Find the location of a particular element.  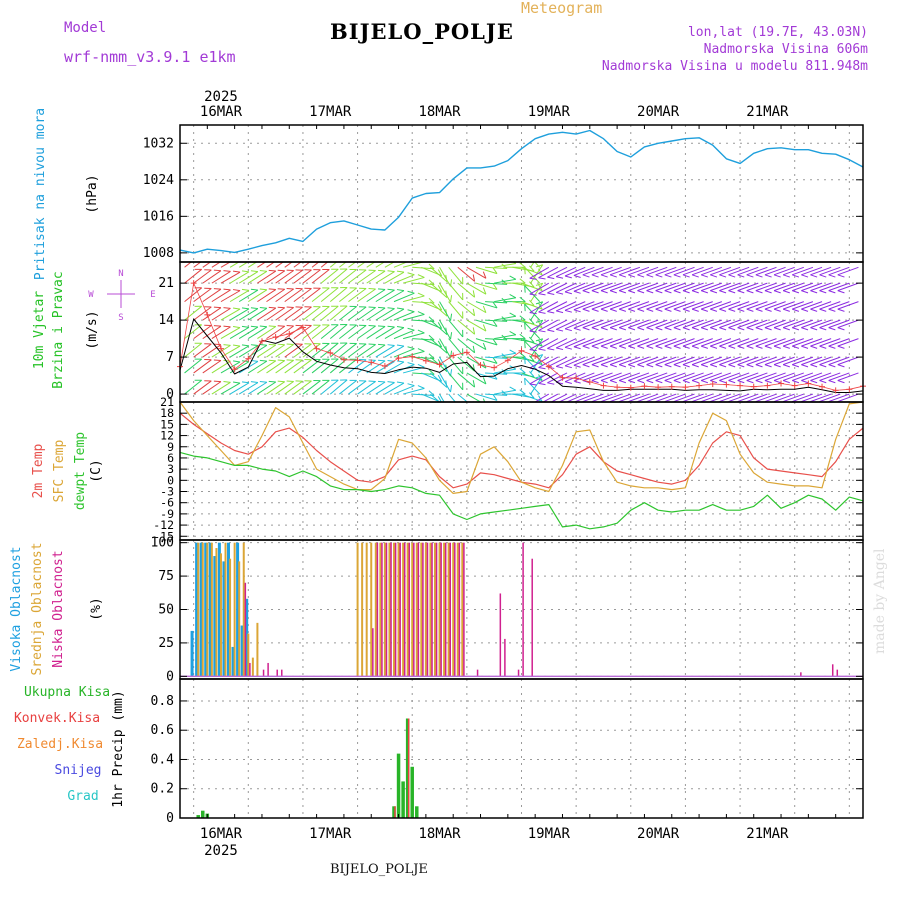

ytick-label: 3 is located at coordinates (170, 469).